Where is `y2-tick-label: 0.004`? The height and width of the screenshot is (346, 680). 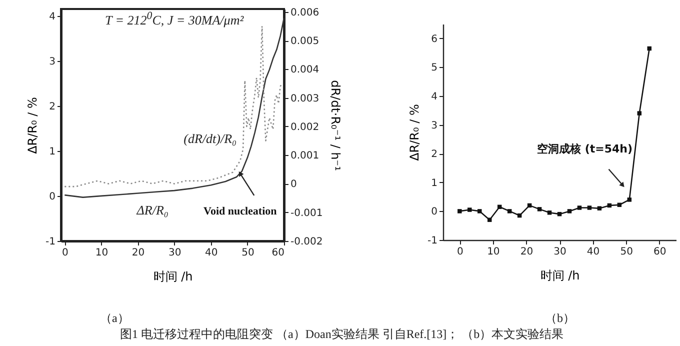 y2-tick-label: 0.004 is located at coordinates (305, 70).